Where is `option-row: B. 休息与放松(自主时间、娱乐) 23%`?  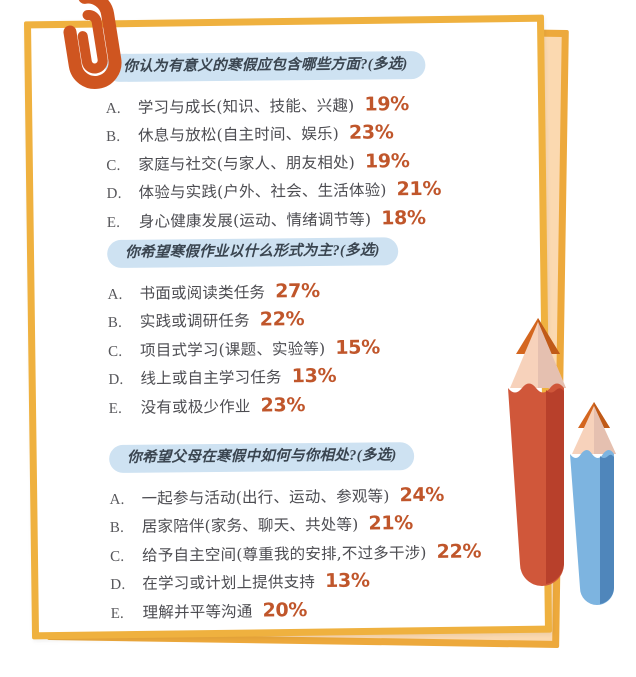
option-row: B. 休息与放松(自主时间、娱乐) 23% is located at coordinates (371, 132).